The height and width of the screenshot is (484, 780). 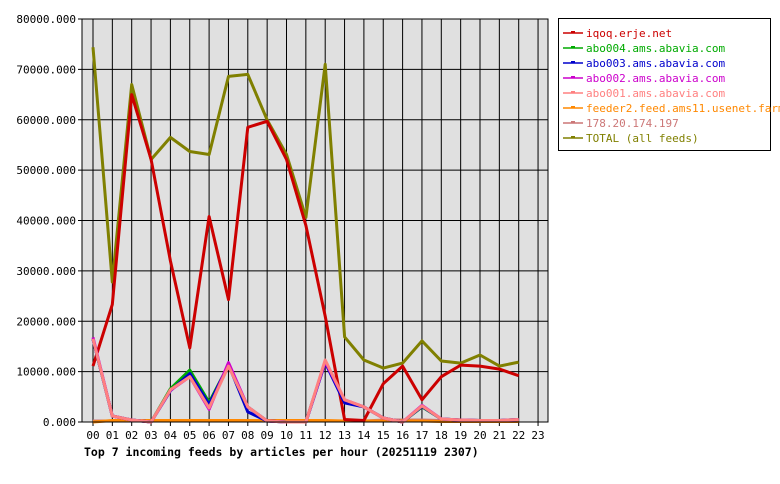 What do you see at coordinates (247, 435) in the screenshot?
I see `x-tick-label: 08` at bounding box center [247, 435].